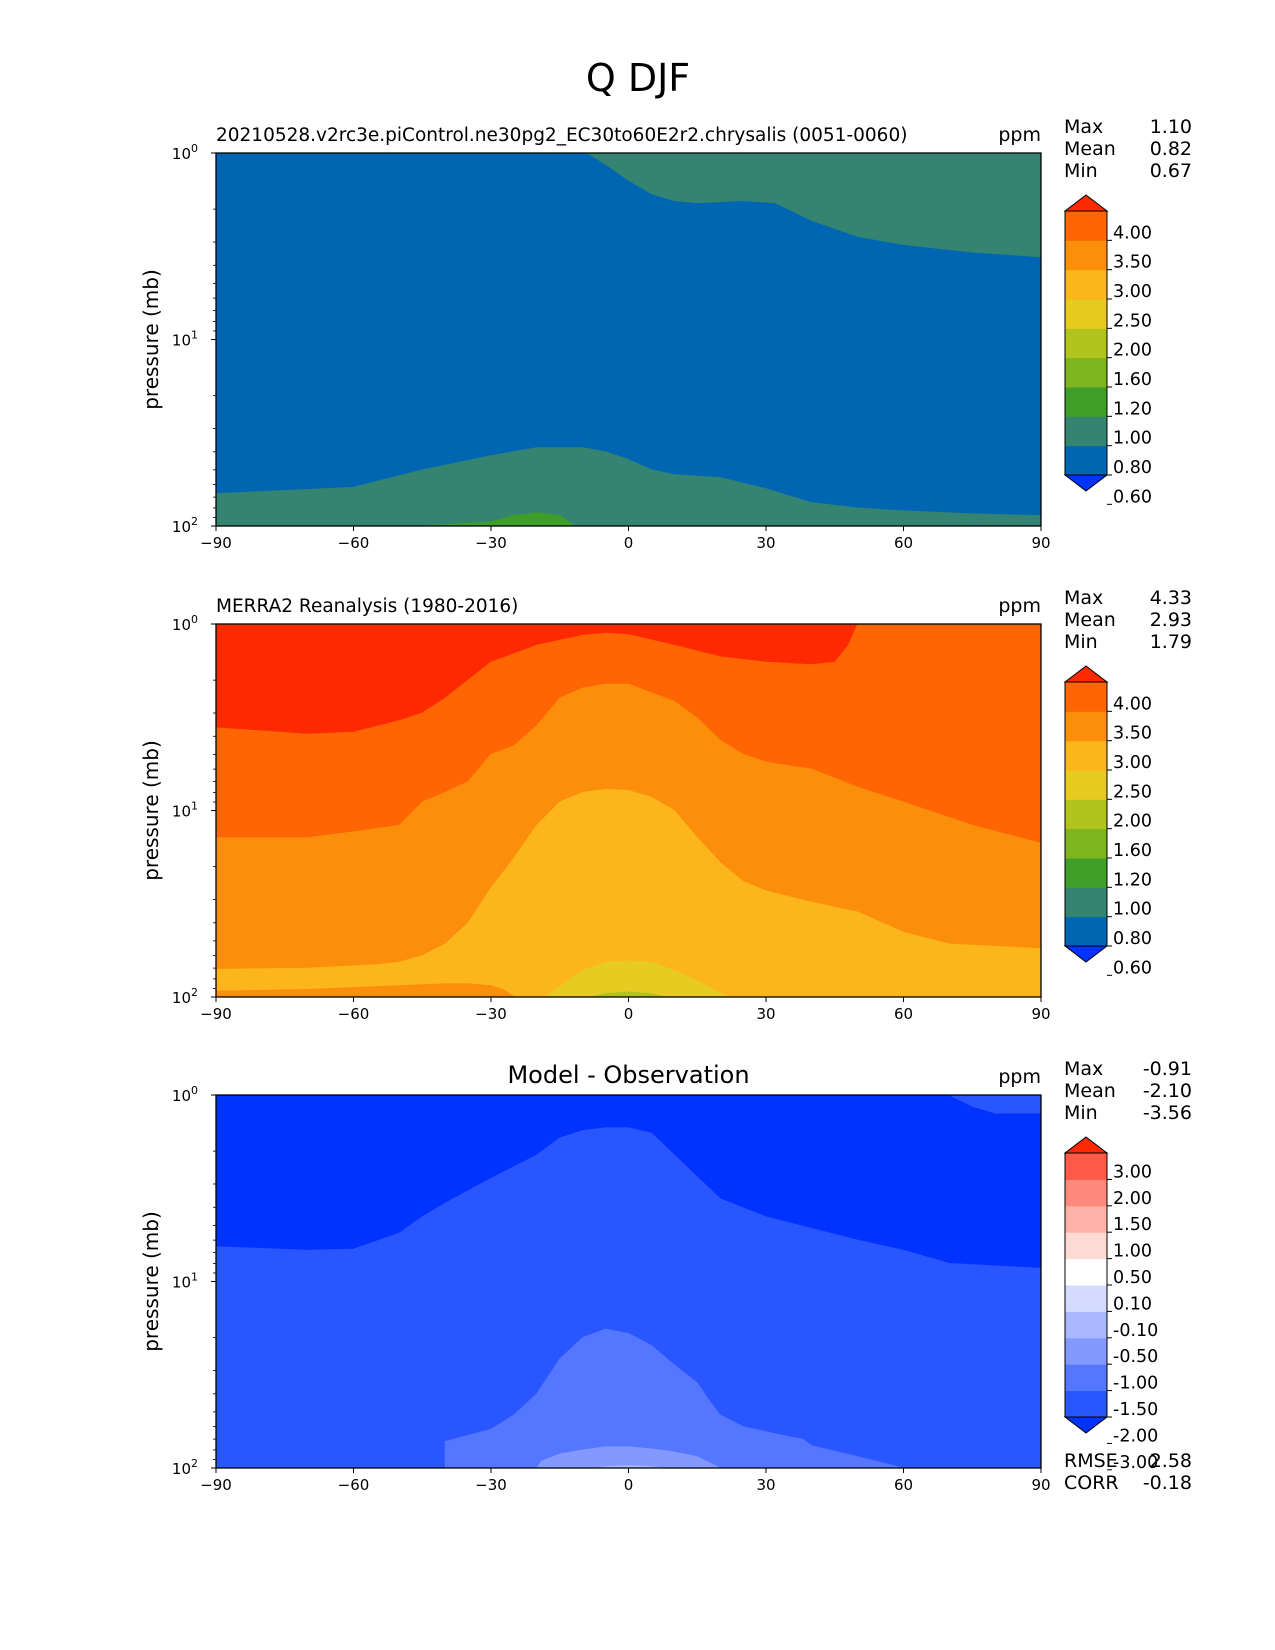  I want to click on panel-title-center: Model - Observation, so click(628, 1075).